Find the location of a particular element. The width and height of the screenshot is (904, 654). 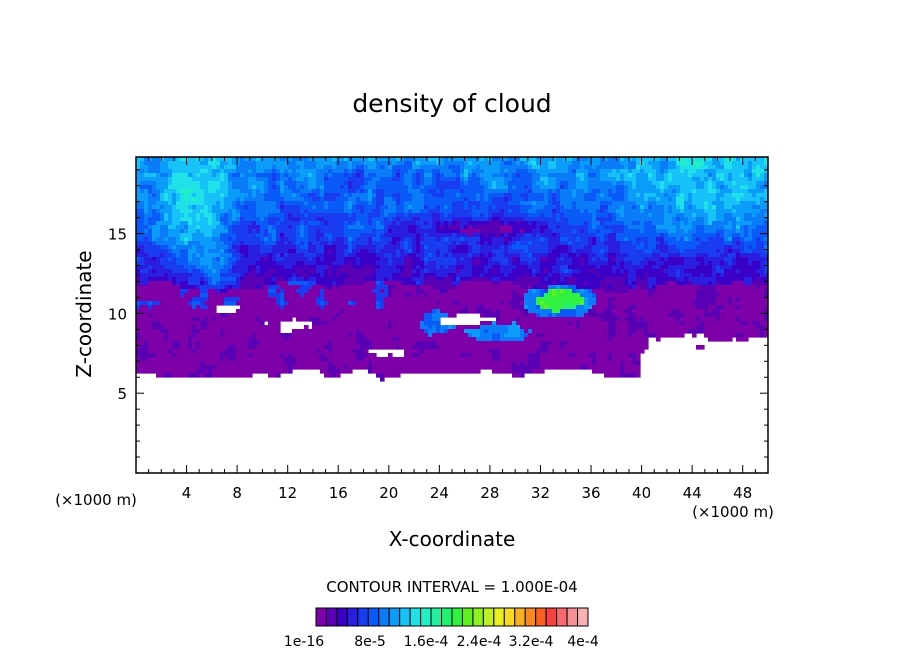

x-unit-label-right: (×1000 m) is located at coordinates (733, 512).